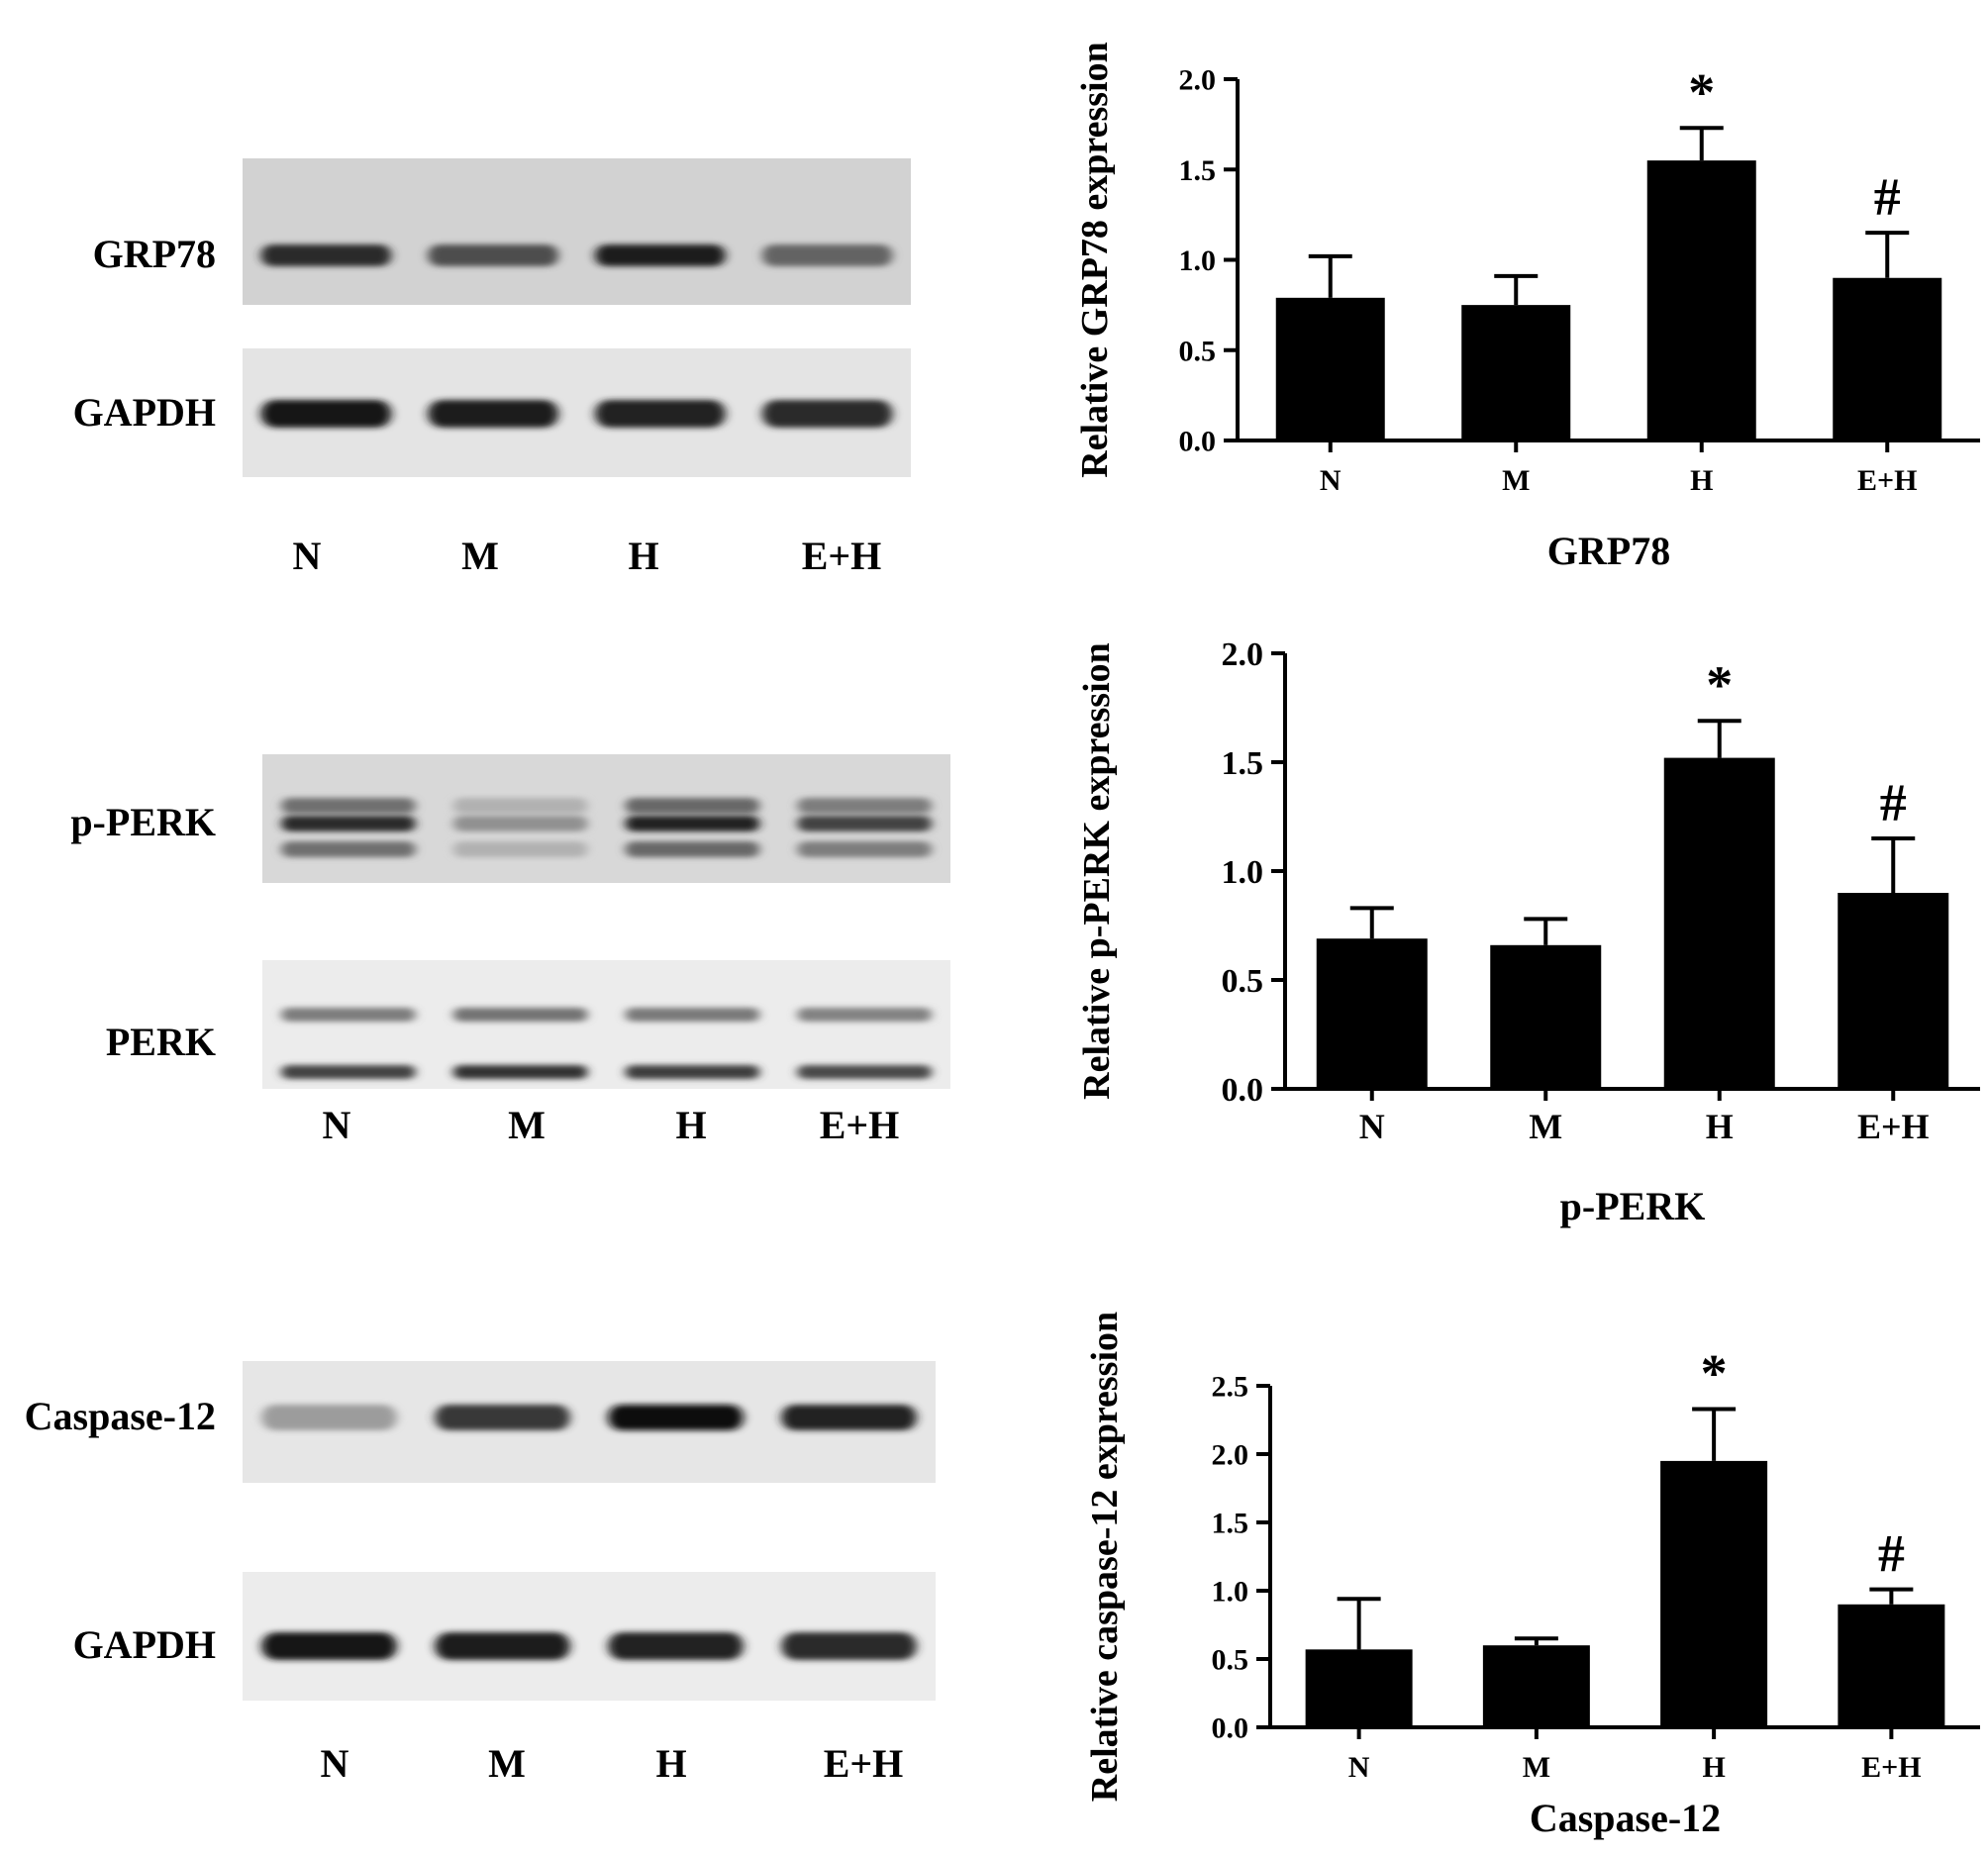 The width and height of the screenshot is (1988, 1856). Describe the element at coordinates (1633, 1206) in the screenshot. I see `x-axis-title: p-PERK` at that location.